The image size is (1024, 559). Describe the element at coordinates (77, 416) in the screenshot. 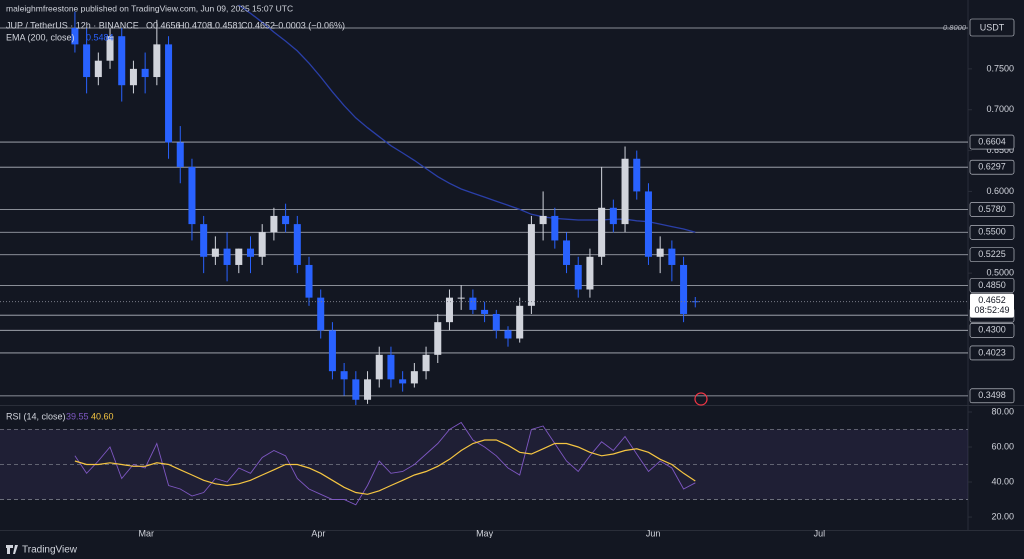

I see `rsi-value: 39.55` at that location.